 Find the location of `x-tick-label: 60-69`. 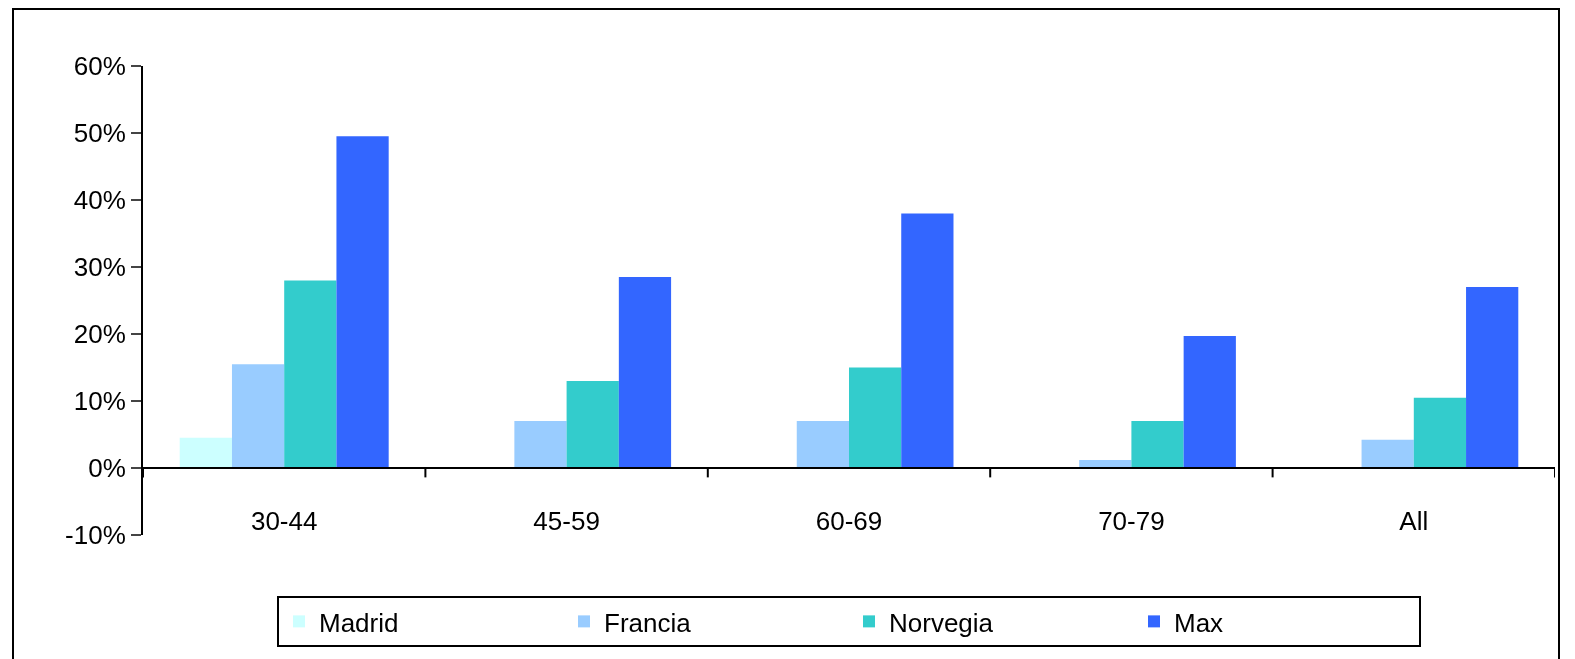

x-tick-label: 60-69 is located at coordinates (849, 521).